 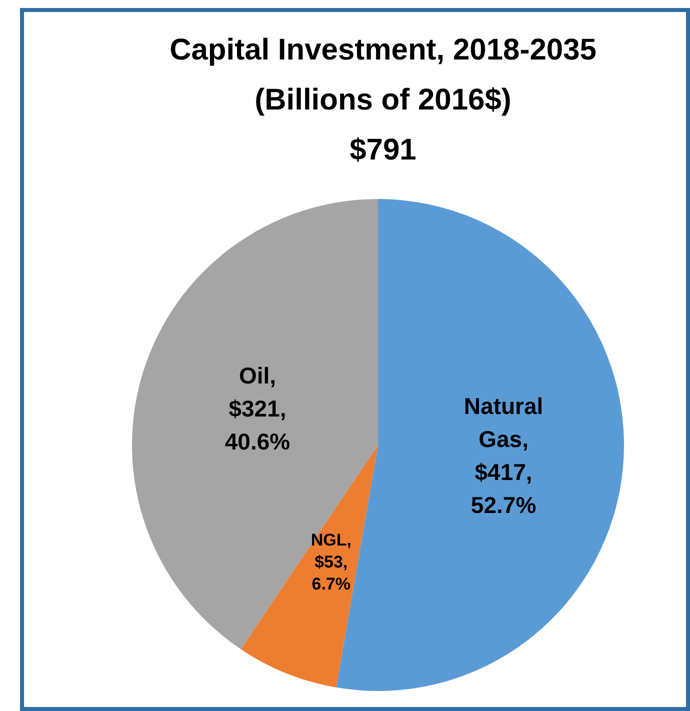 What do you see at coordinates (383, 50) in the screenshot?
I see `chart-title: Capital Investment, 2018-2035` at bounding box center [383, 50].